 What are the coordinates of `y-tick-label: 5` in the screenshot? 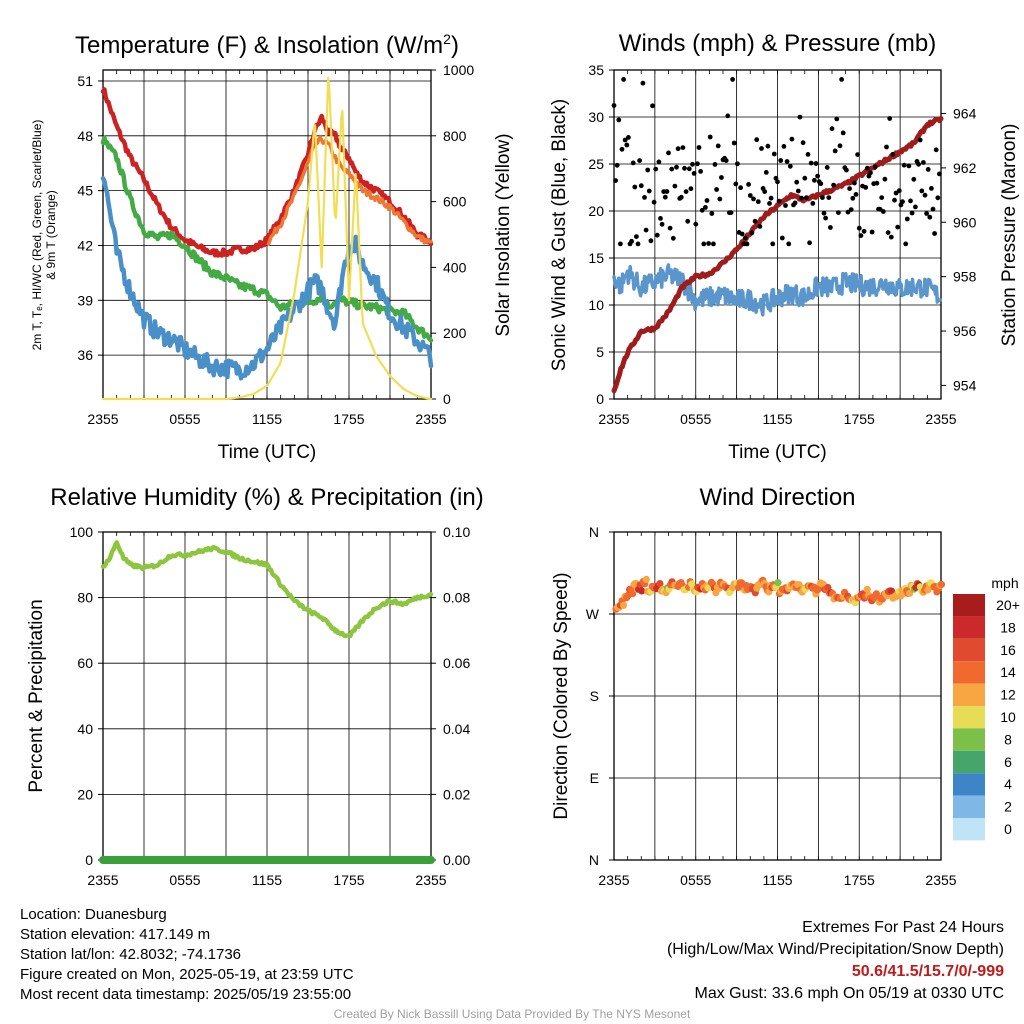 It's located at (600, 352).